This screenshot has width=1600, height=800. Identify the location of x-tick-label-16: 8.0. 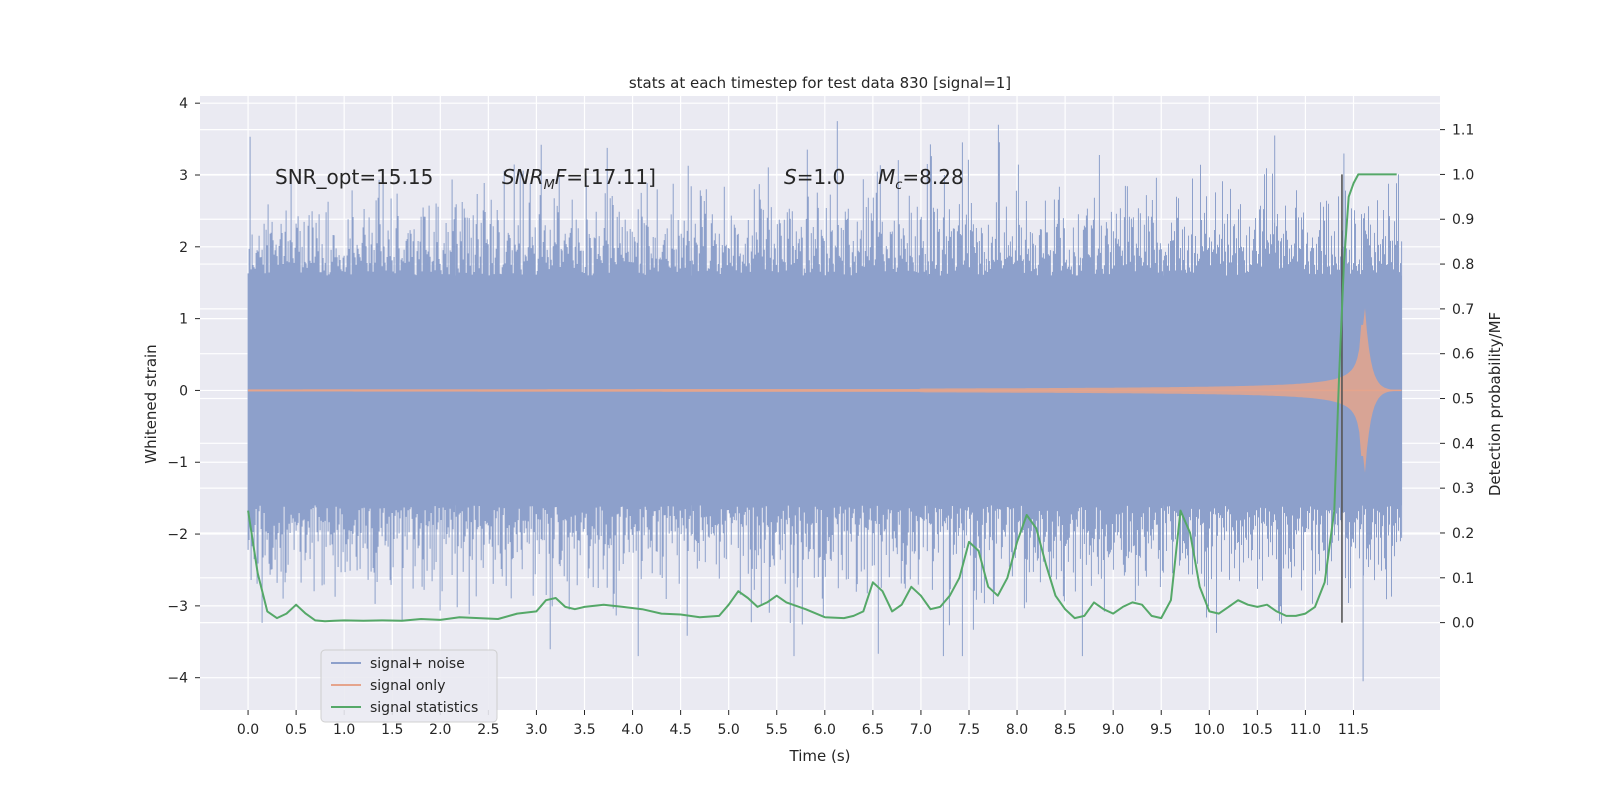
(1017, 730).